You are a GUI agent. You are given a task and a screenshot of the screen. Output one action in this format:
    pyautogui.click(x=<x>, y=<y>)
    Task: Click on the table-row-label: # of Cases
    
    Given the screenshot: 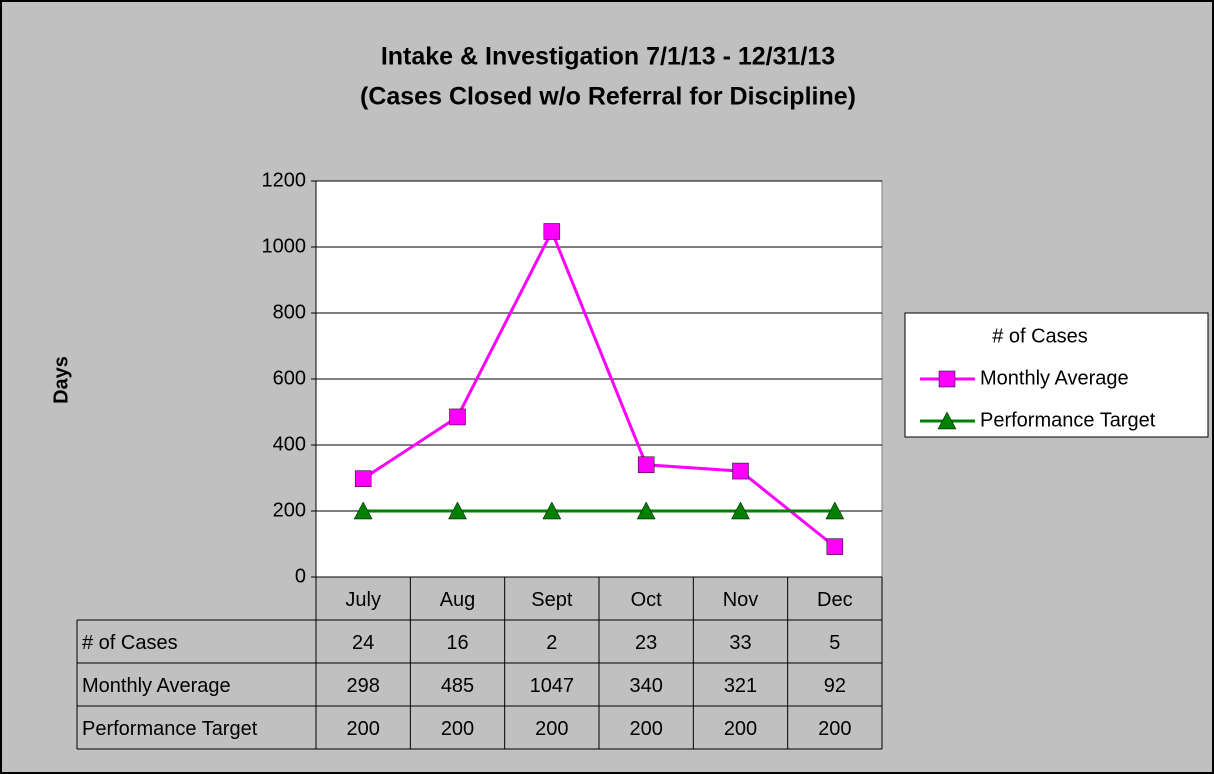 What is the action you would take?
    pyautogui.click(x=130, y=643)
    